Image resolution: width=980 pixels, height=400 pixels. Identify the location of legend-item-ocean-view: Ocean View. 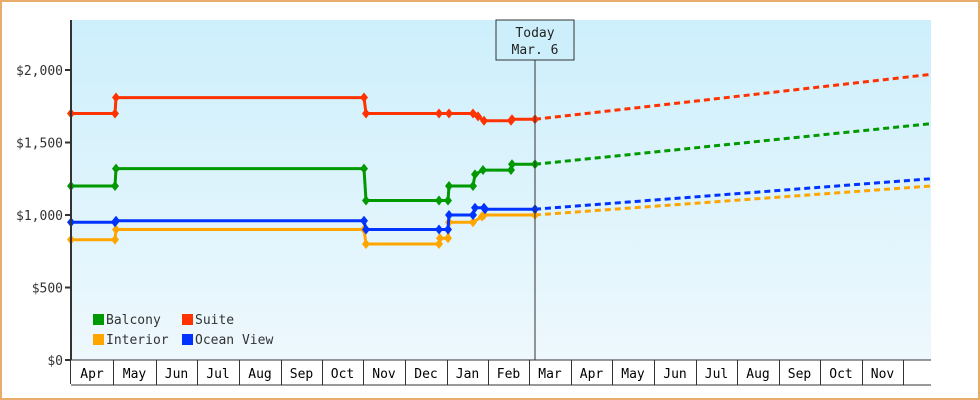
(227, 340).